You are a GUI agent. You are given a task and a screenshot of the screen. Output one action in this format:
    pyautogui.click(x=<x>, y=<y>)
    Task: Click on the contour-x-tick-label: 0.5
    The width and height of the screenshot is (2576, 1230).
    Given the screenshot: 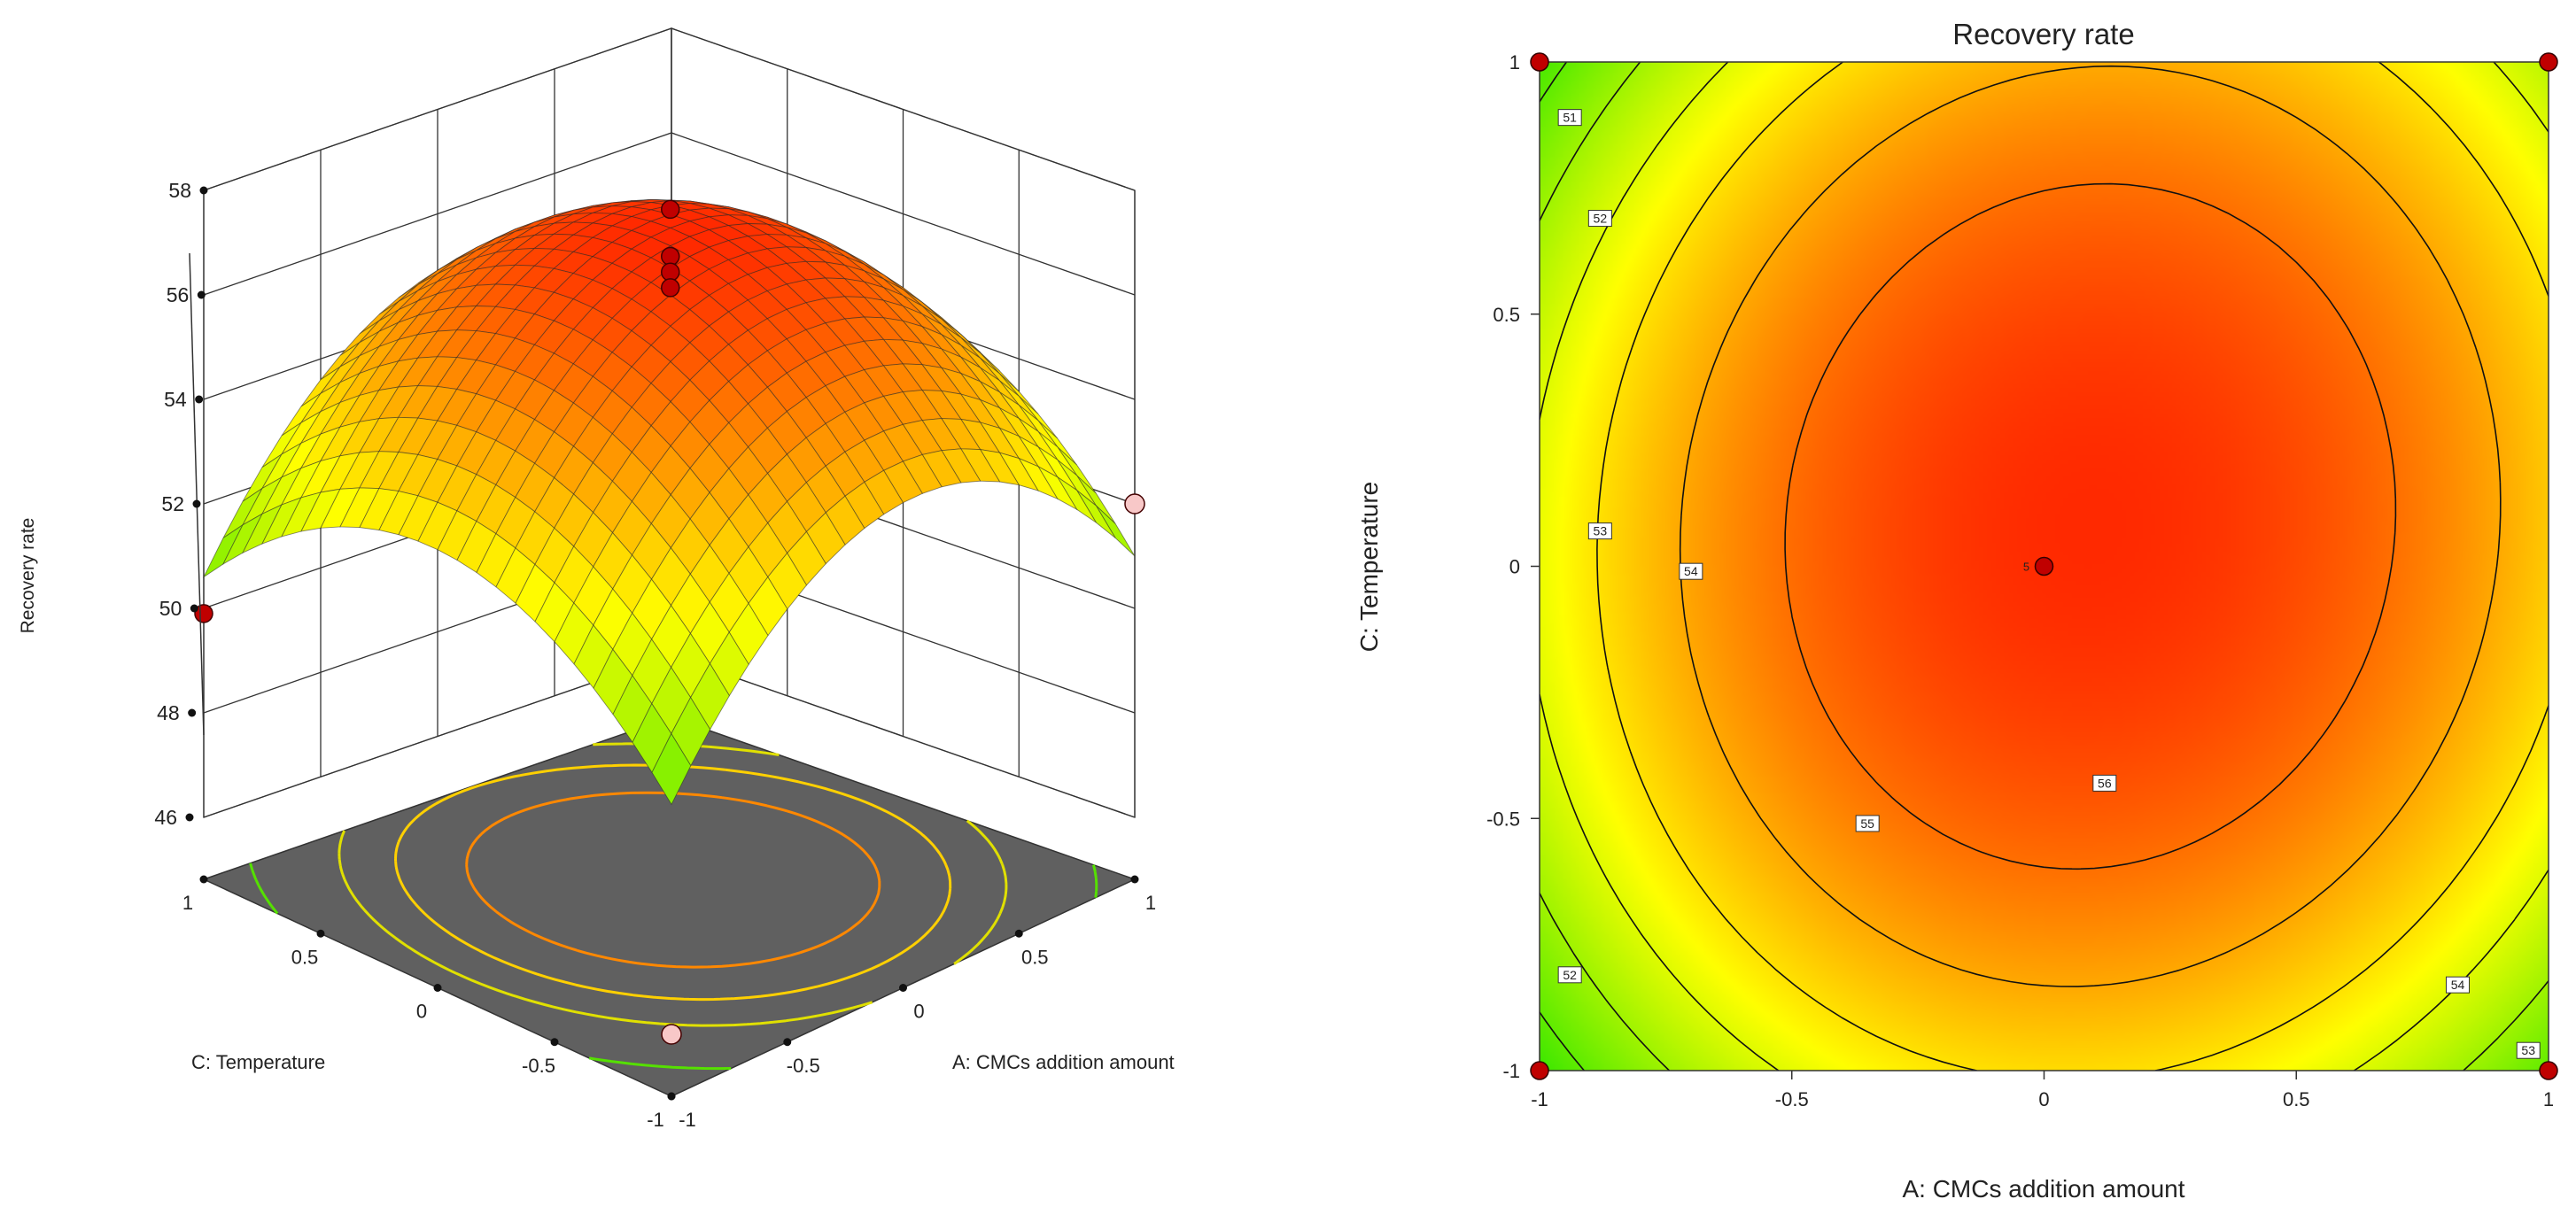 What is the action you would take?
    pyautogui.click(x=2296, y=1099)
    